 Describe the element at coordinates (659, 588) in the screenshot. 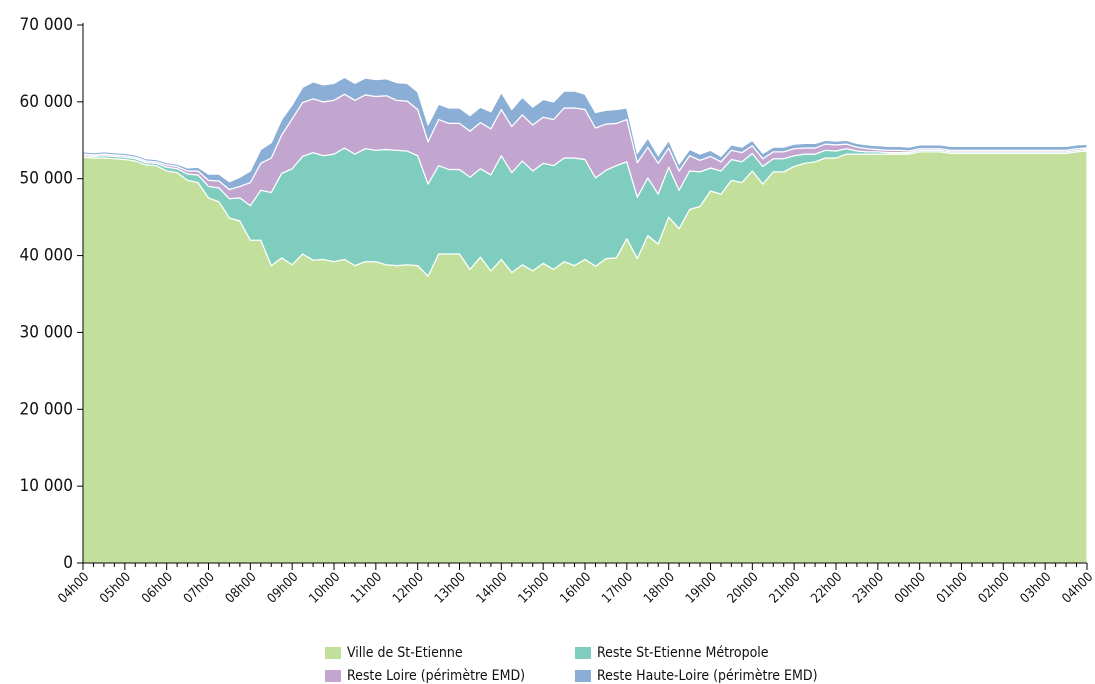

I see `x-tick-label: 18h00` at that location.